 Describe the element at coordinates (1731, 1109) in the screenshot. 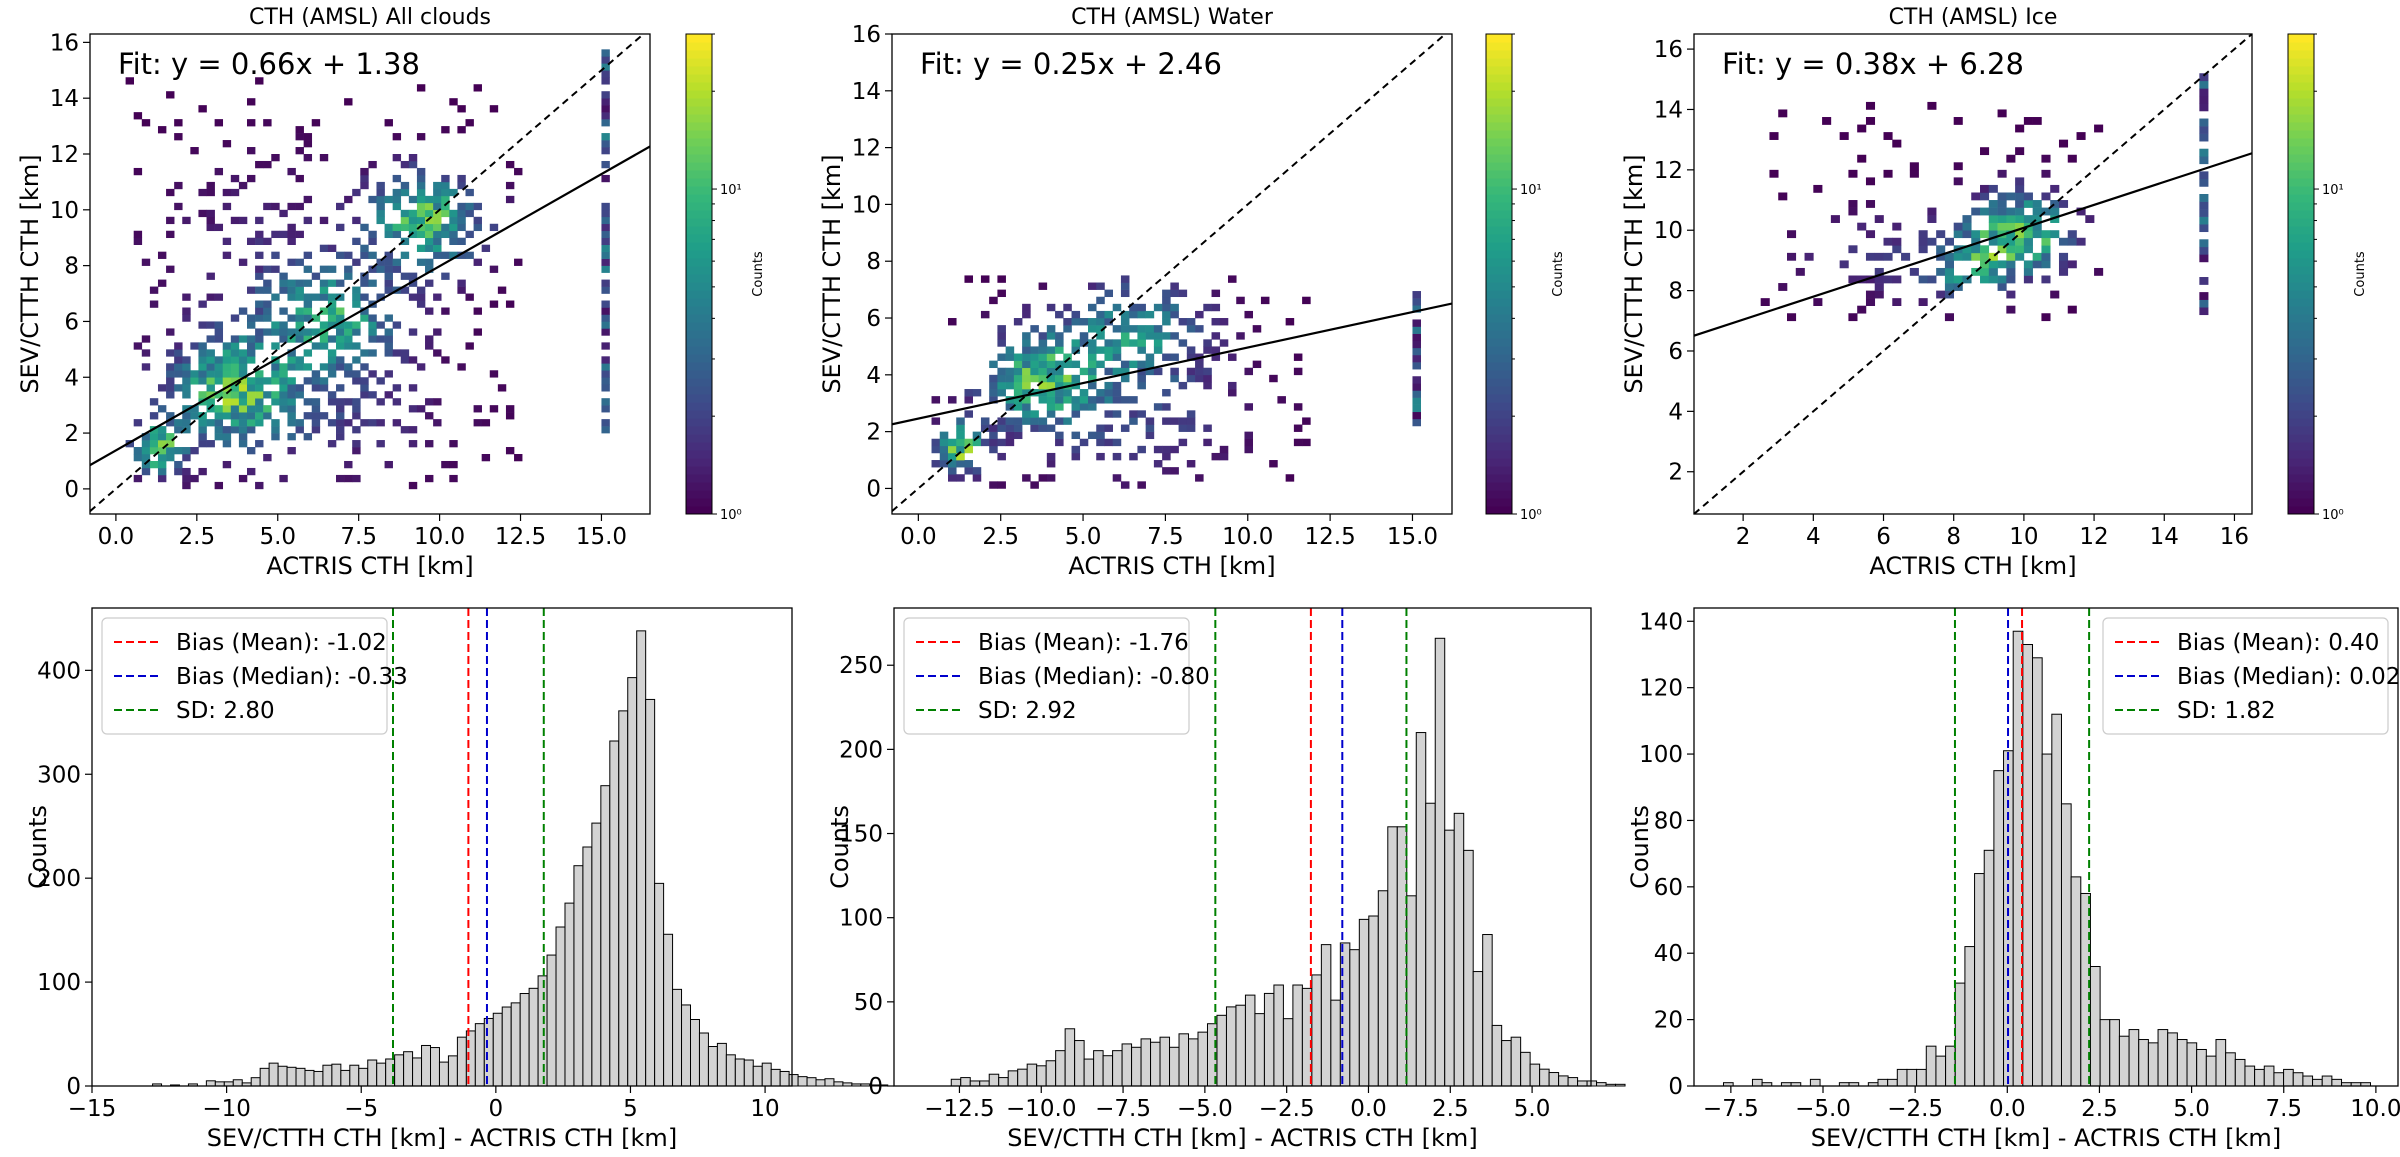

I see `x-tick-label: −7.5` at that location.